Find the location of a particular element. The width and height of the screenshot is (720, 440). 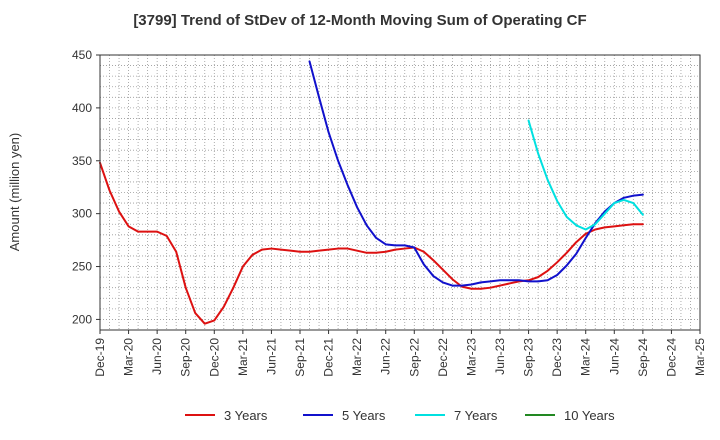

y-axis-label: Amount (million yen) is located at coordinates (14, 192).